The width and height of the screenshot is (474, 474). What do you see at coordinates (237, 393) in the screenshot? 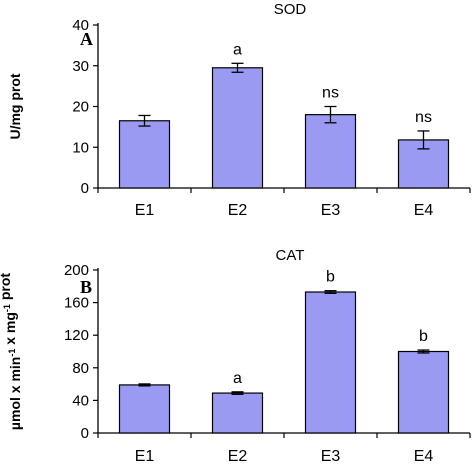
I see `cat-error-bar-e2` at bounding box center [237, 393].